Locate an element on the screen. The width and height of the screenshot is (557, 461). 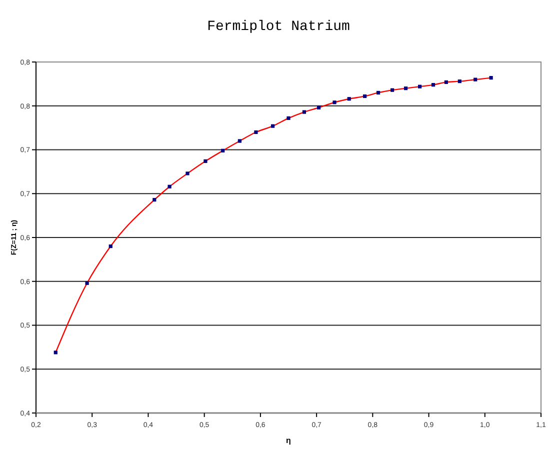
chart-title: Fermiplot Natrium is located at coordinates (278, 27).